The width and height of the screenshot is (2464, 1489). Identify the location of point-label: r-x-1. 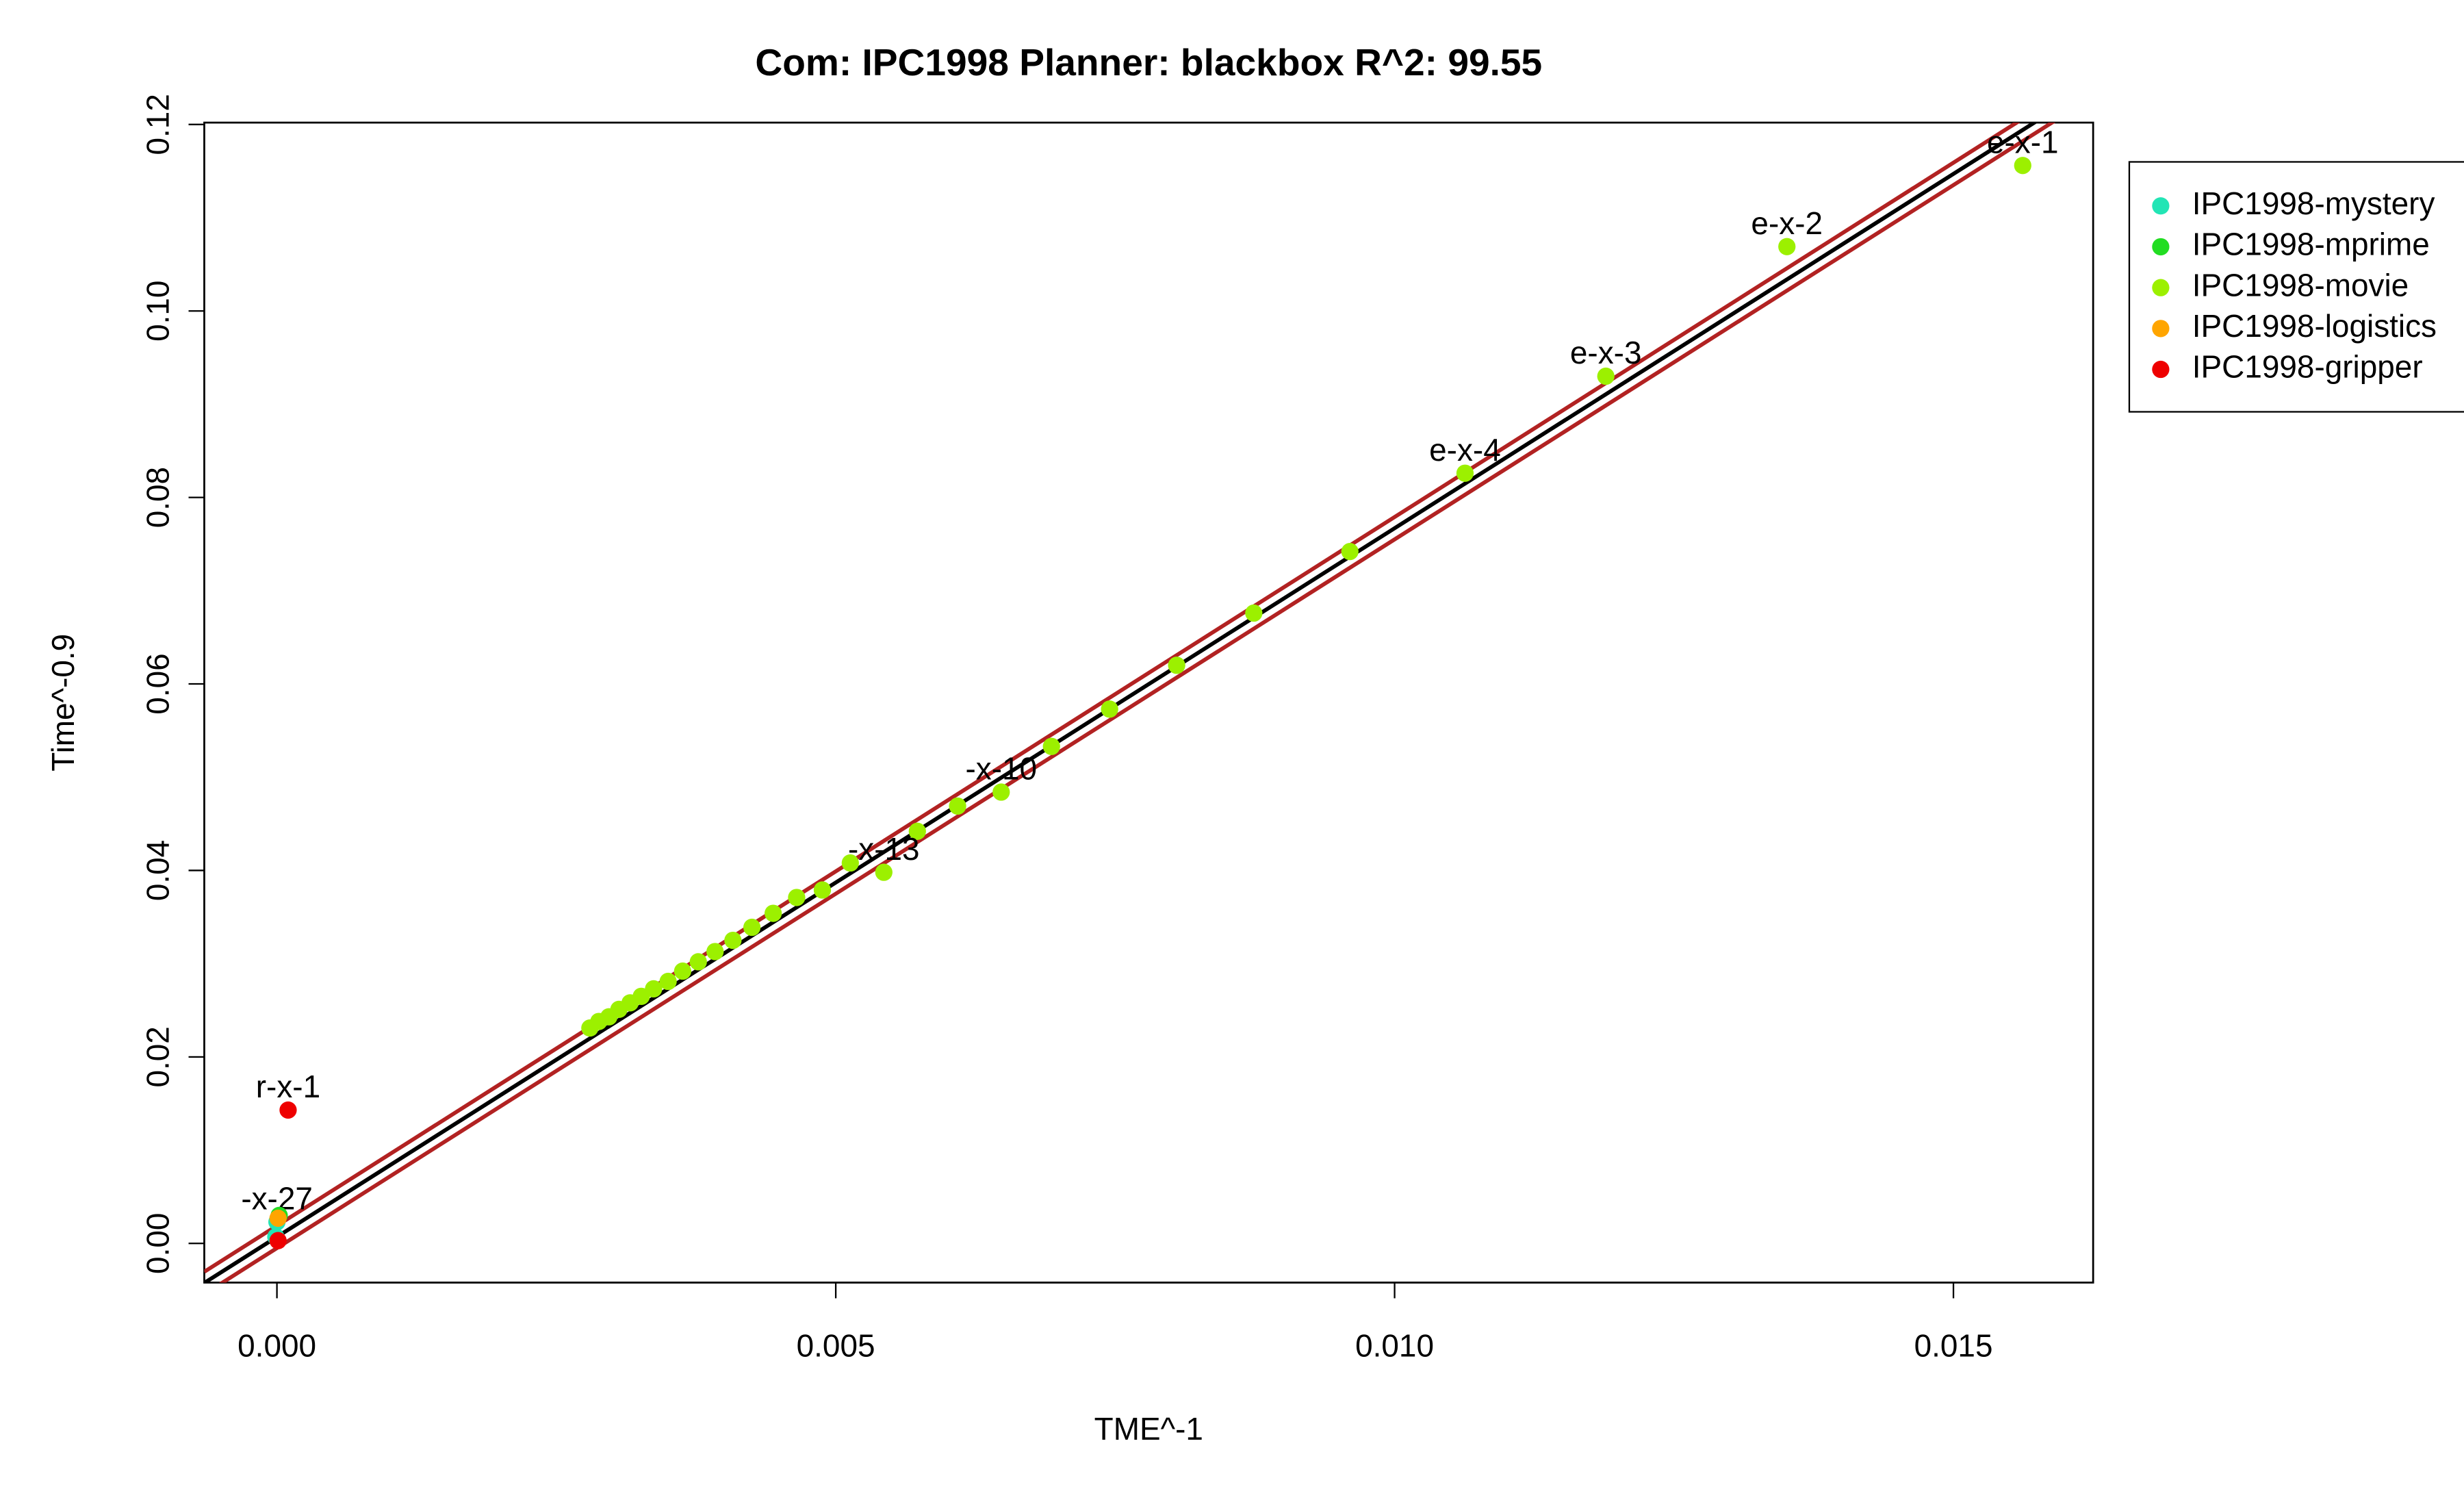
(288, 1086).